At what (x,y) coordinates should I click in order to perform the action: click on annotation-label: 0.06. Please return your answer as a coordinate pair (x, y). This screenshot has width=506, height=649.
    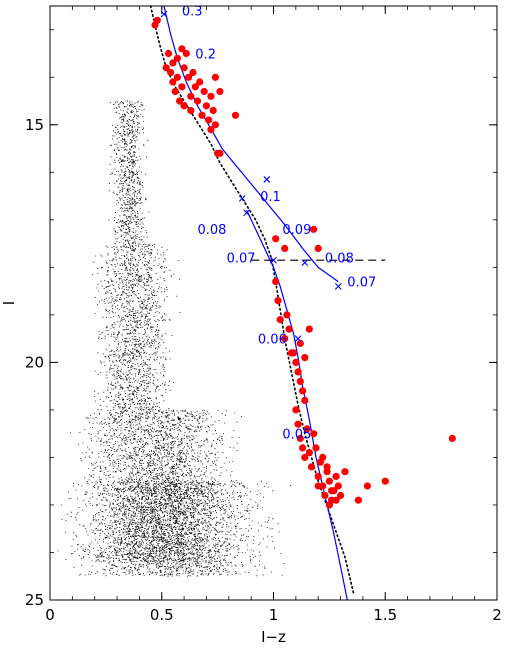
    Looking at the image, I should click on (272, 339).